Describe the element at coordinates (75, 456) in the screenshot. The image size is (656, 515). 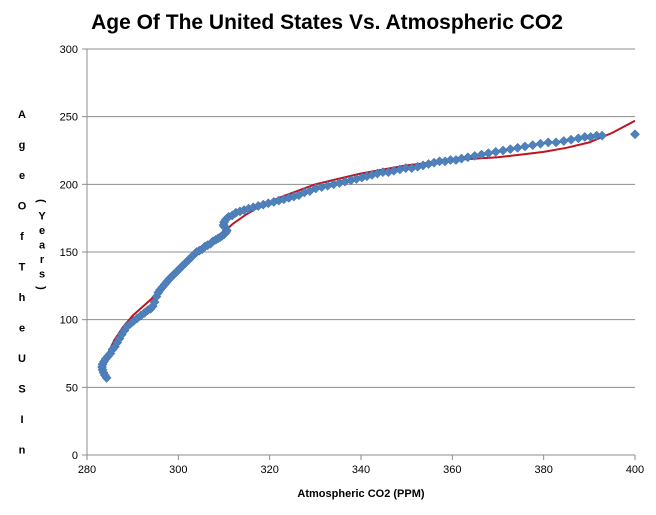
I see `y-tick-label: 0` at that location.